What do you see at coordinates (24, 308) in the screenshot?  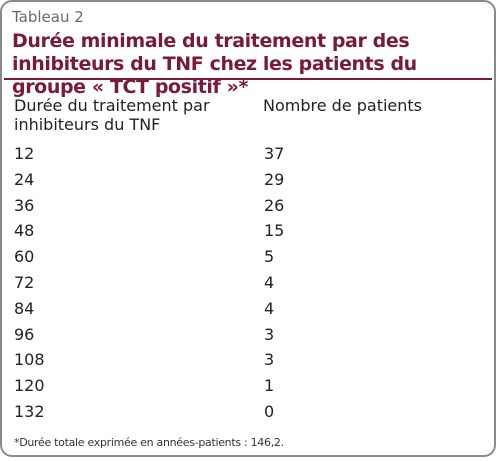 I see `cell-duration: 84` at bounding box center [24, 308].